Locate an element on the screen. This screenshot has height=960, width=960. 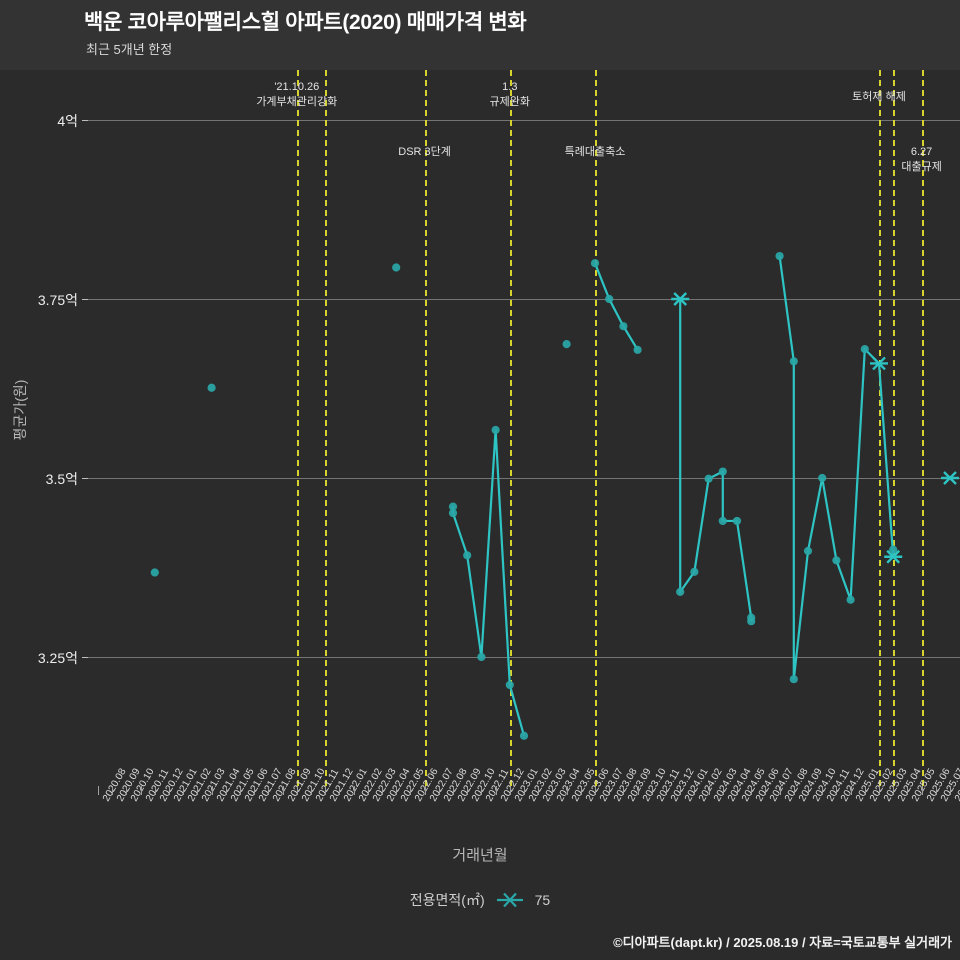
event-label-line: 6.27 is located at coordinates (921, 152).